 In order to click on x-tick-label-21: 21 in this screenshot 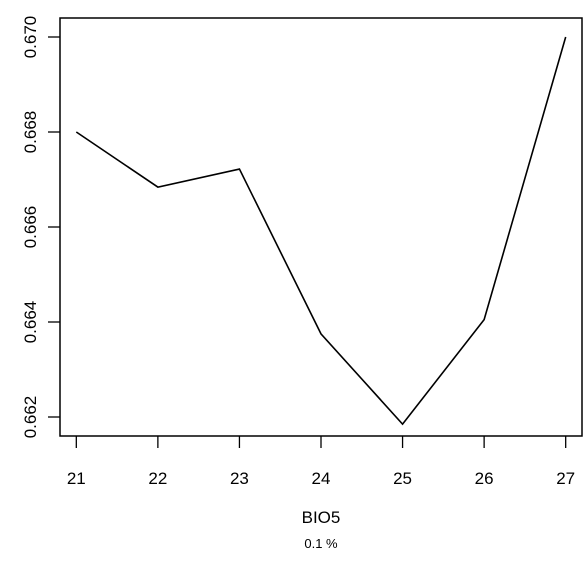, I will do `click(76, 478)`.